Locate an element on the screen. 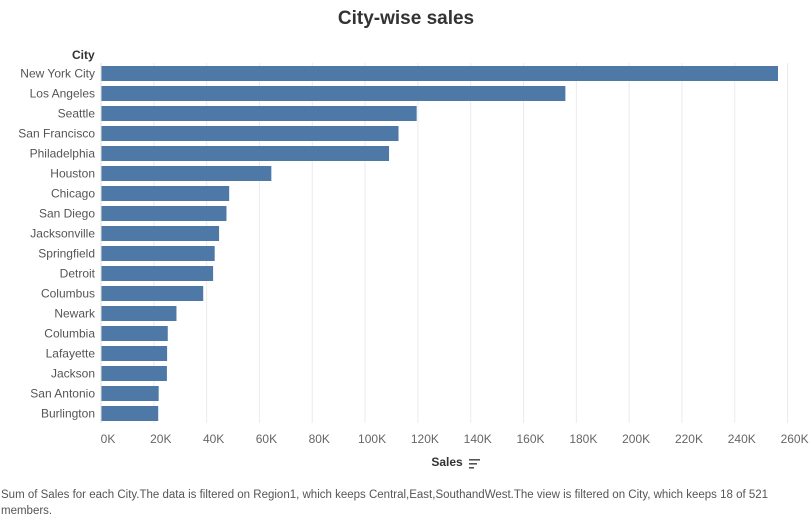 The image size is (812, 520). sort-icon is located at coordinates (474, 463).